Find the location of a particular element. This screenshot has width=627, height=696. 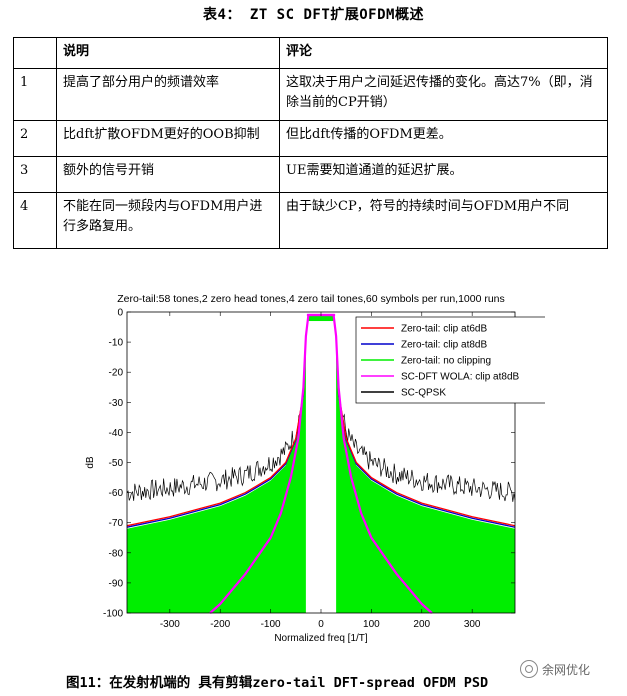

y-tick-label: -10 is located at coordinates (116, 343).